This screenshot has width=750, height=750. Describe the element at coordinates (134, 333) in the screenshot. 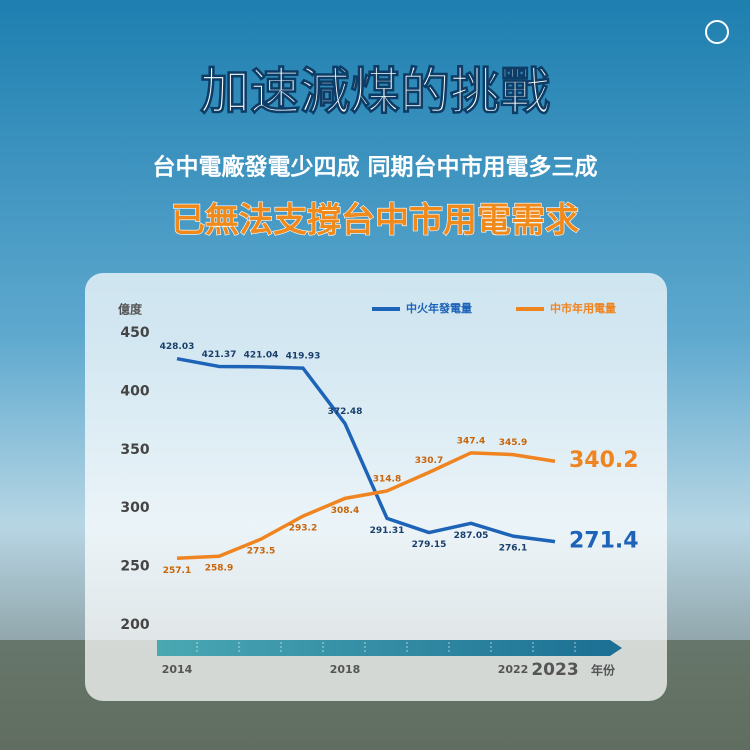

I see `y-tick-label: 450` at that location.